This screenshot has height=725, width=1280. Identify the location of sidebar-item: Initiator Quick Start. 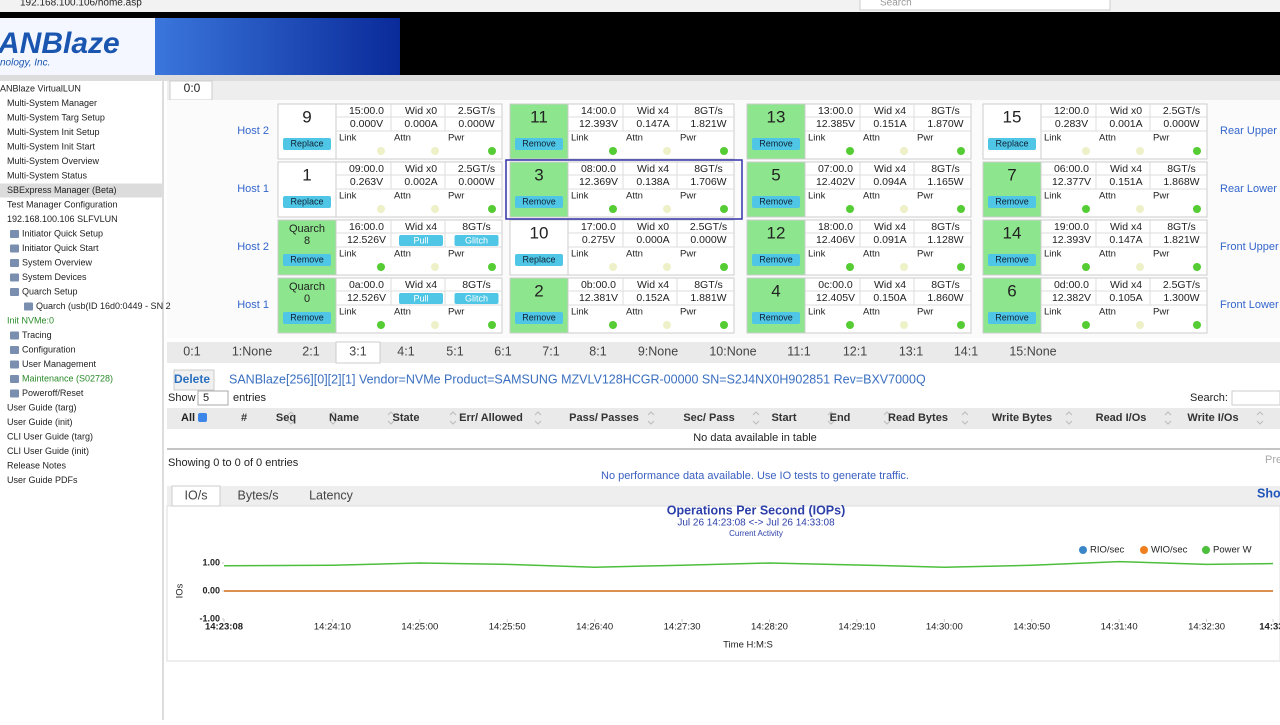
(60, 248).